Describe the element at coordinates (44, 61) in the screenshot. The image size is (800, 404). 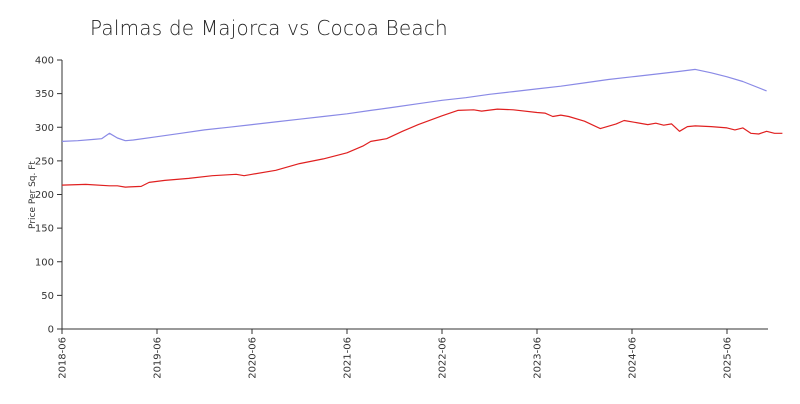
I see `y-tick-label: 400` at that location.